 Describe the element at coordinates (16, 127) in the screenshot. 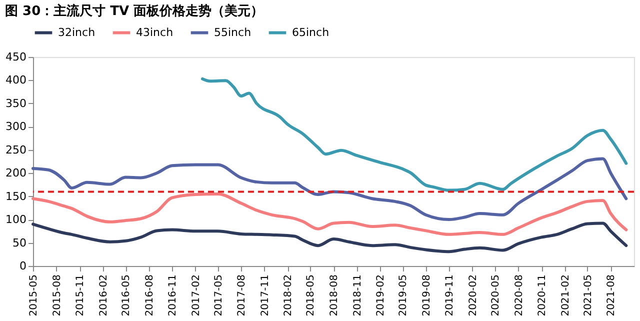

I see `y-tick-label: 300` at that location.